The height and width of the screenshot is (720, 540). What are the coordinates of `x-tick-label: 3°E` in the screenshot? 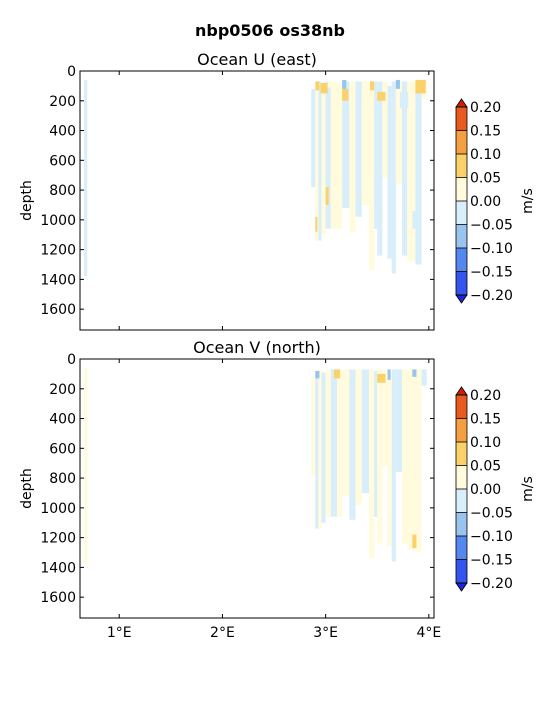 It's located at (325, 633).